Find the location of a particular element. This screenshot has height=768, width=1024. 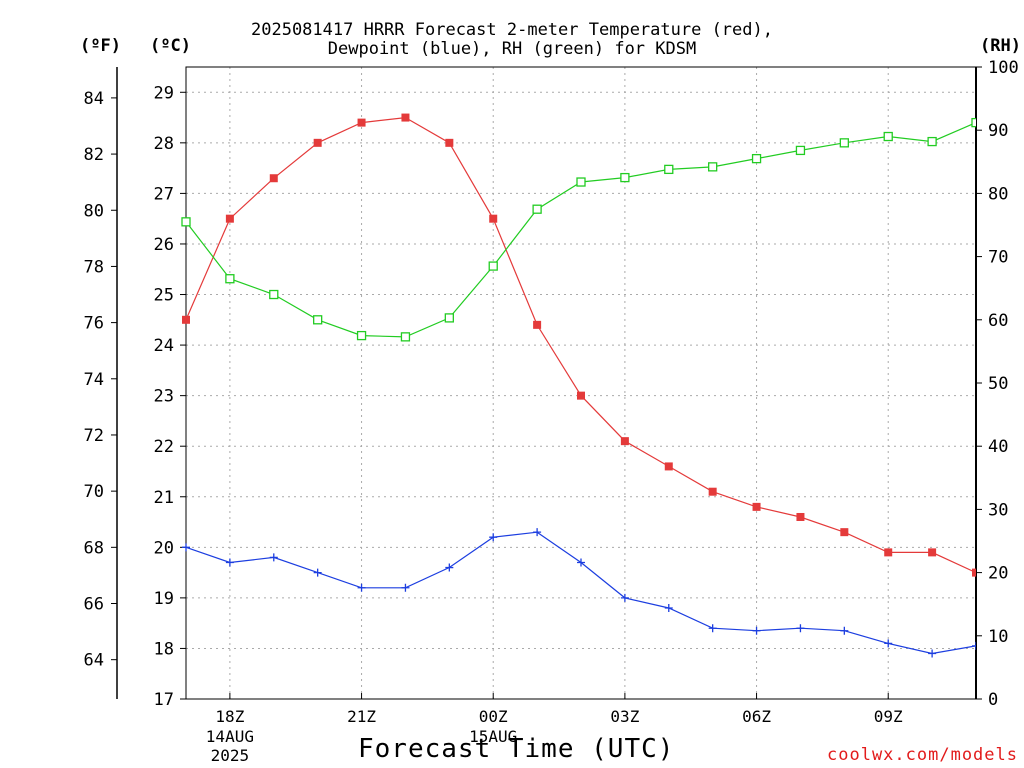

x-tick-label: 09Z is located at coordinates (888, 716).